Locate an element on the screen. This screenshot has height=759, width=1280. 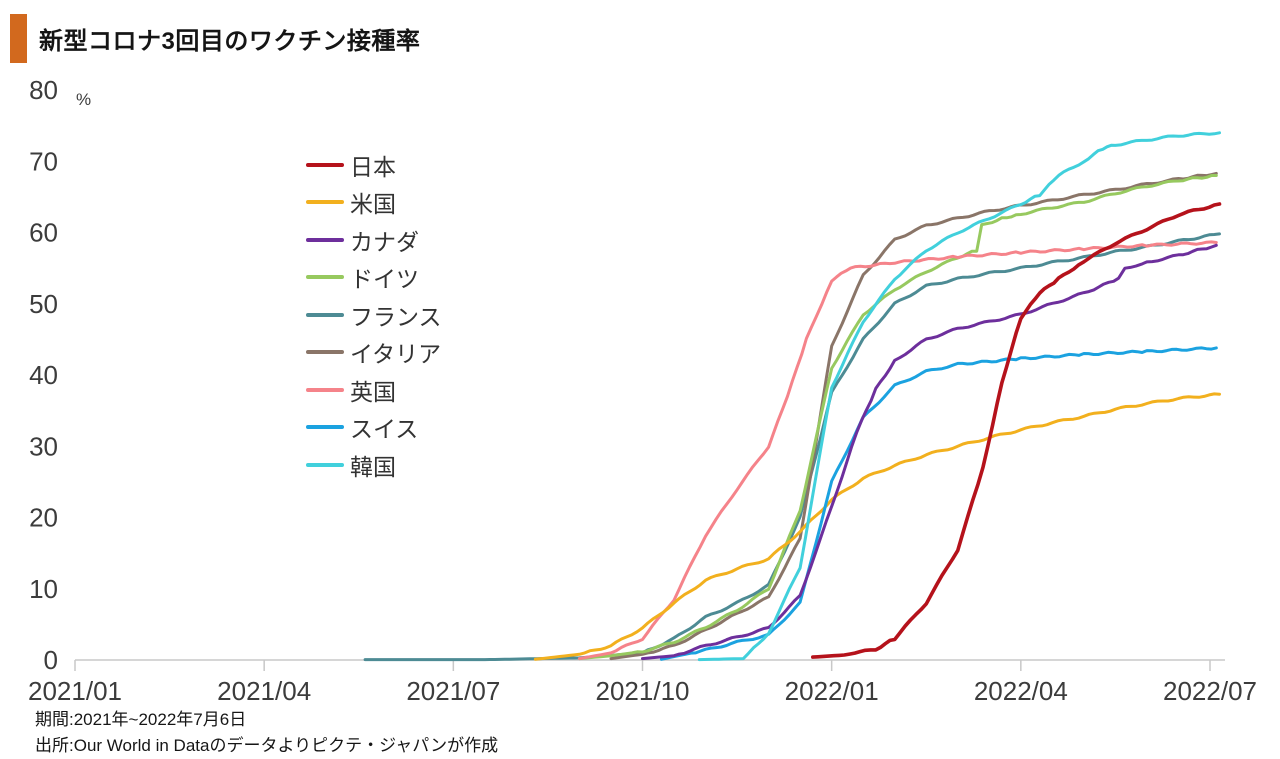
legend-item-italy: イタリア is located at coordinates (374, 353).